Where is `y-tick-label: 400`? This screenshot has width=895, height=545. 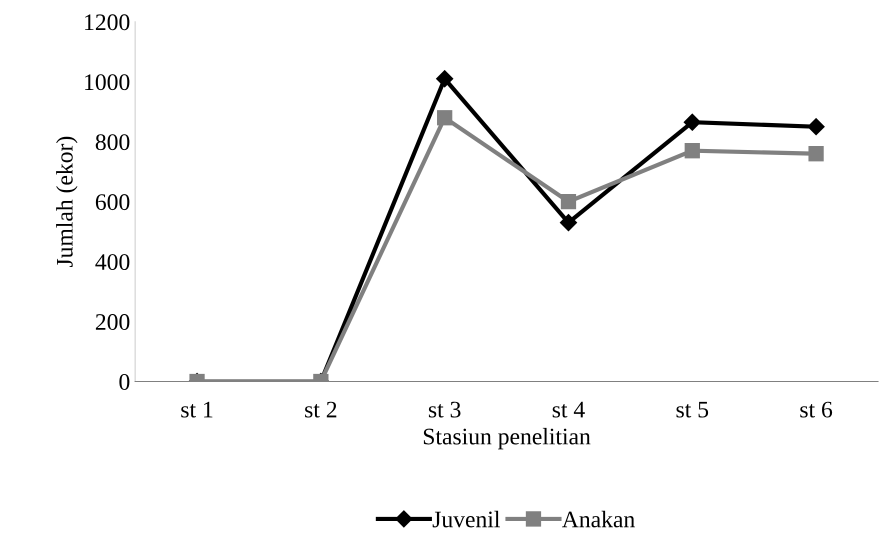 y-tick-label: 400 is located at coordinates (112, 262).